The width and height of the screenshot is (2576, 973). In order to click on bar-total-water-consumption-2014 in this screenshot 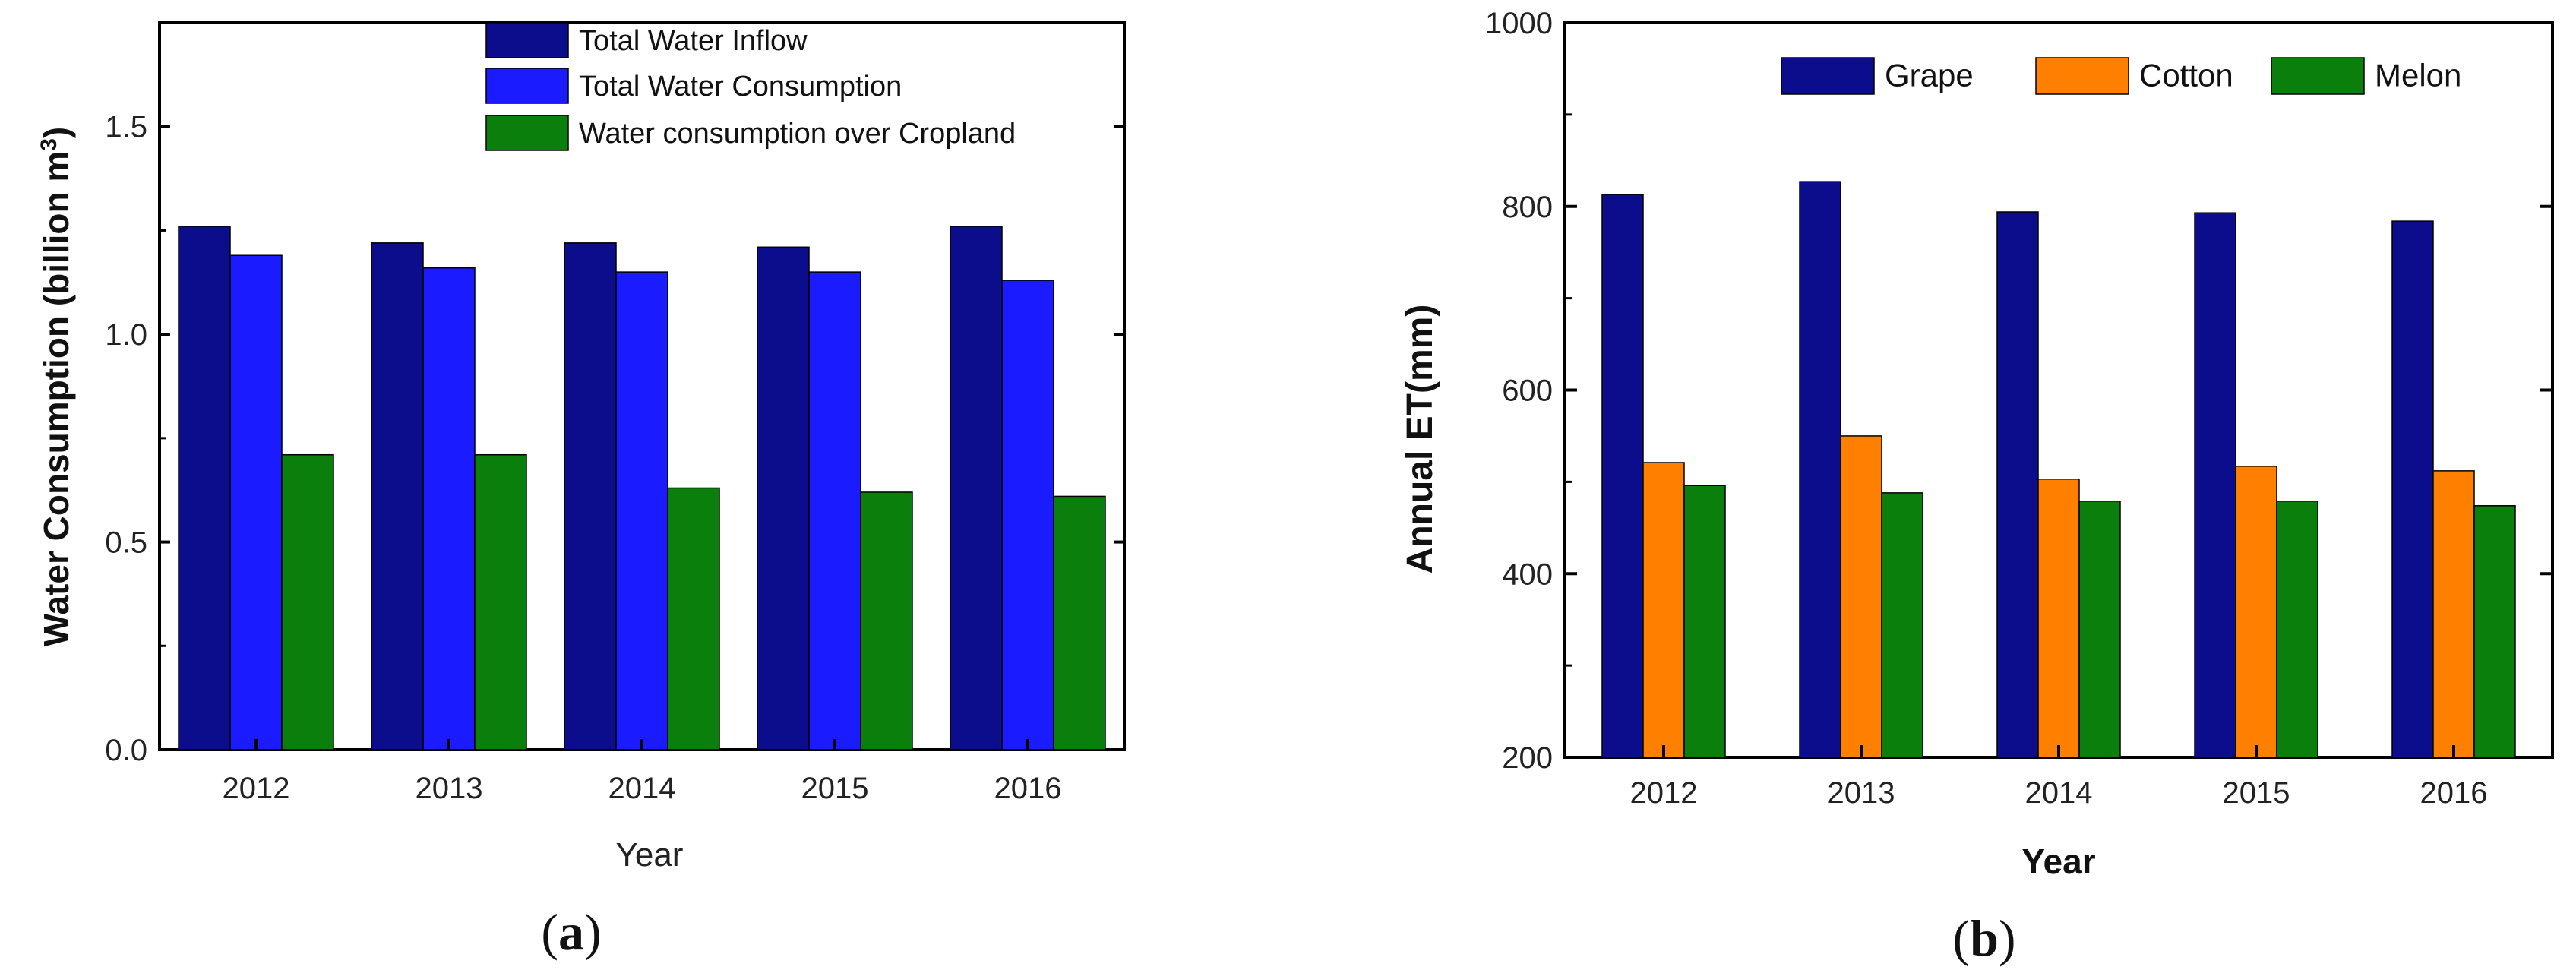, I will do `click(641, 510)`.